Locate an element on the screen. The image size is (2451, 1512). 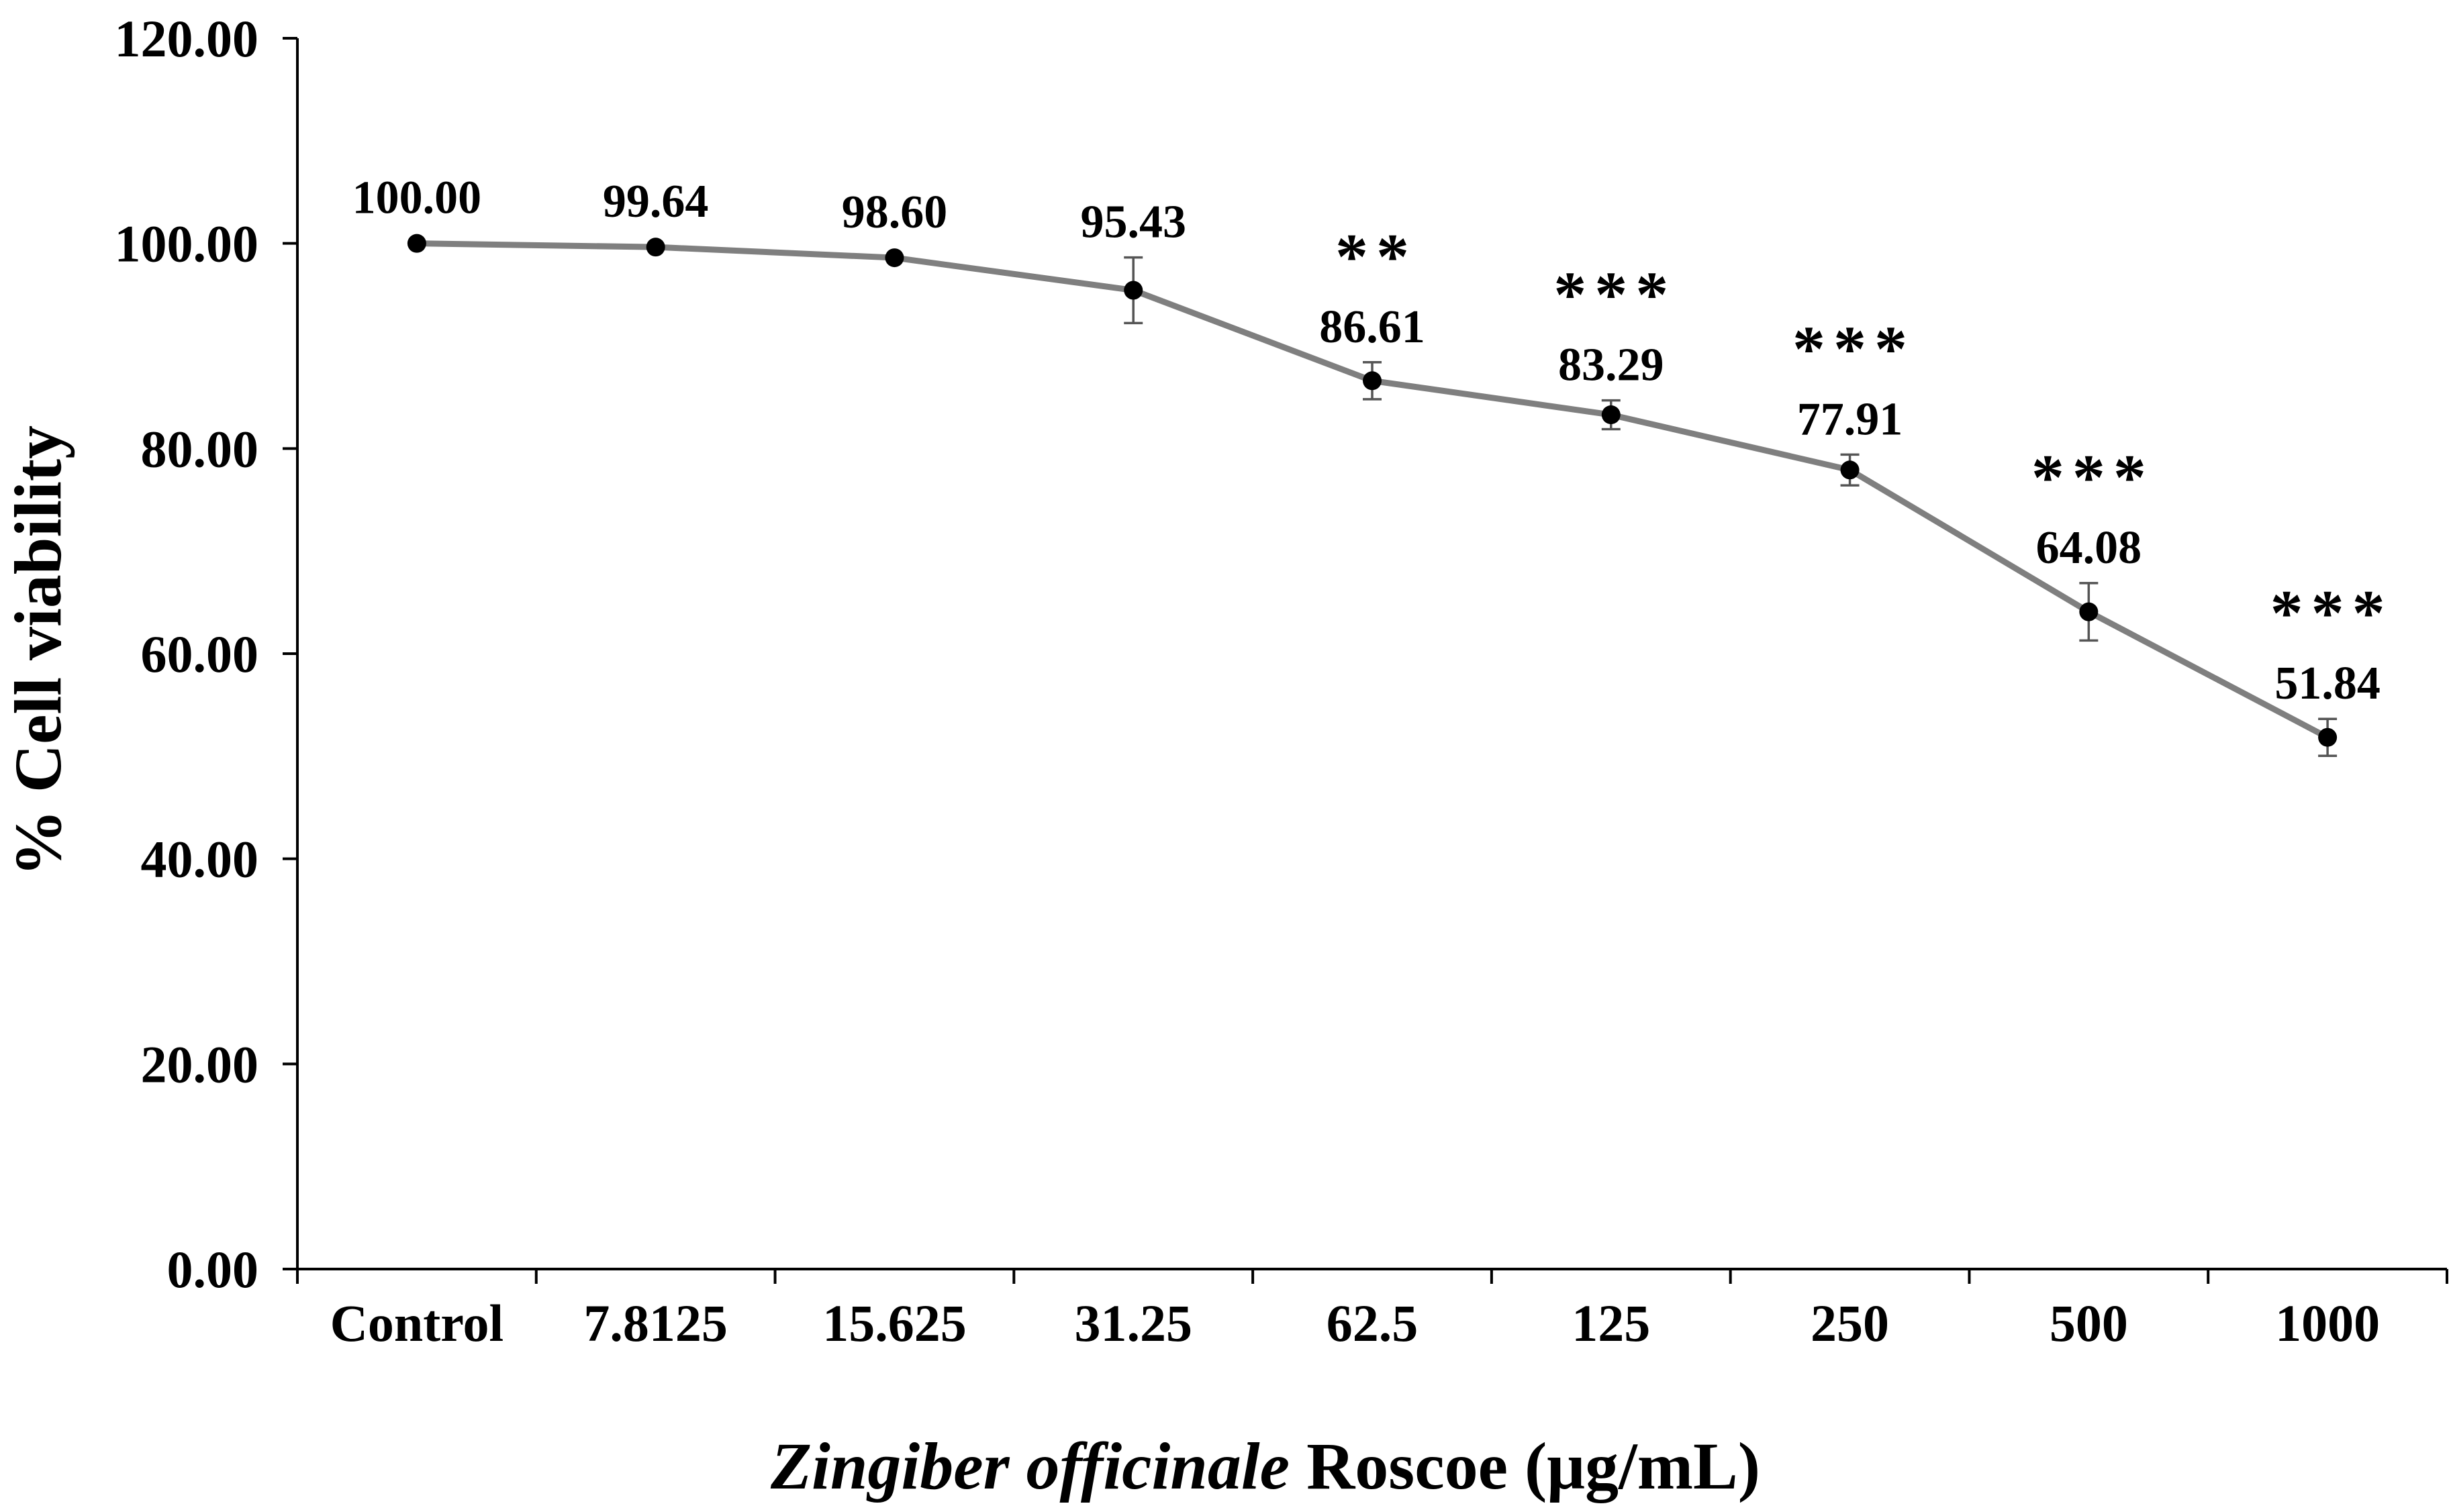
y-axis: 0.00 20.00 40.00 60.00 80.00 100.00 120.00 is located at coordinates (207, 654).